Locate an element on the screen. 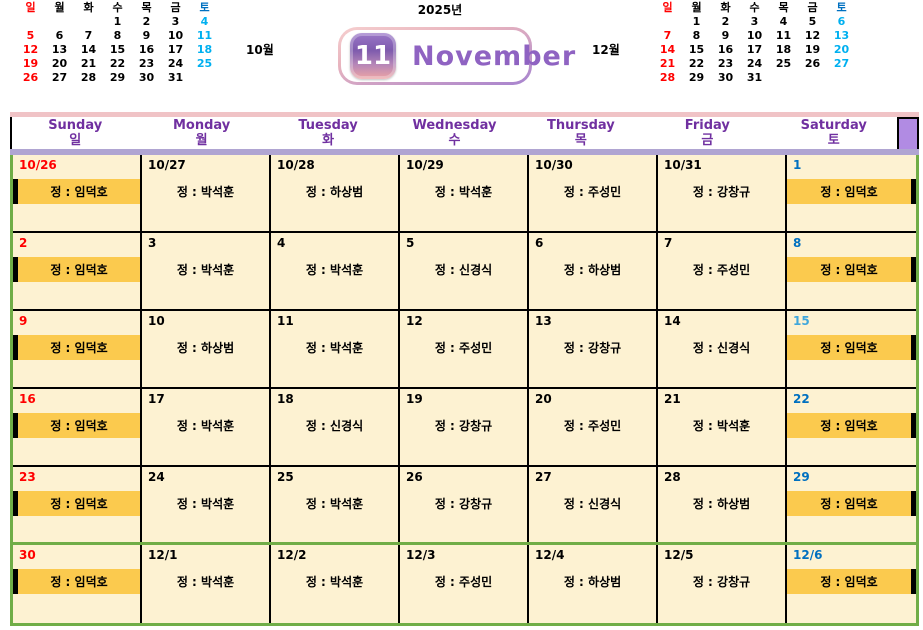 The width and height of the screenshot is (923, 630). day-cell: 12/5 정 : 강창규 is located at coordinates (722, 584).